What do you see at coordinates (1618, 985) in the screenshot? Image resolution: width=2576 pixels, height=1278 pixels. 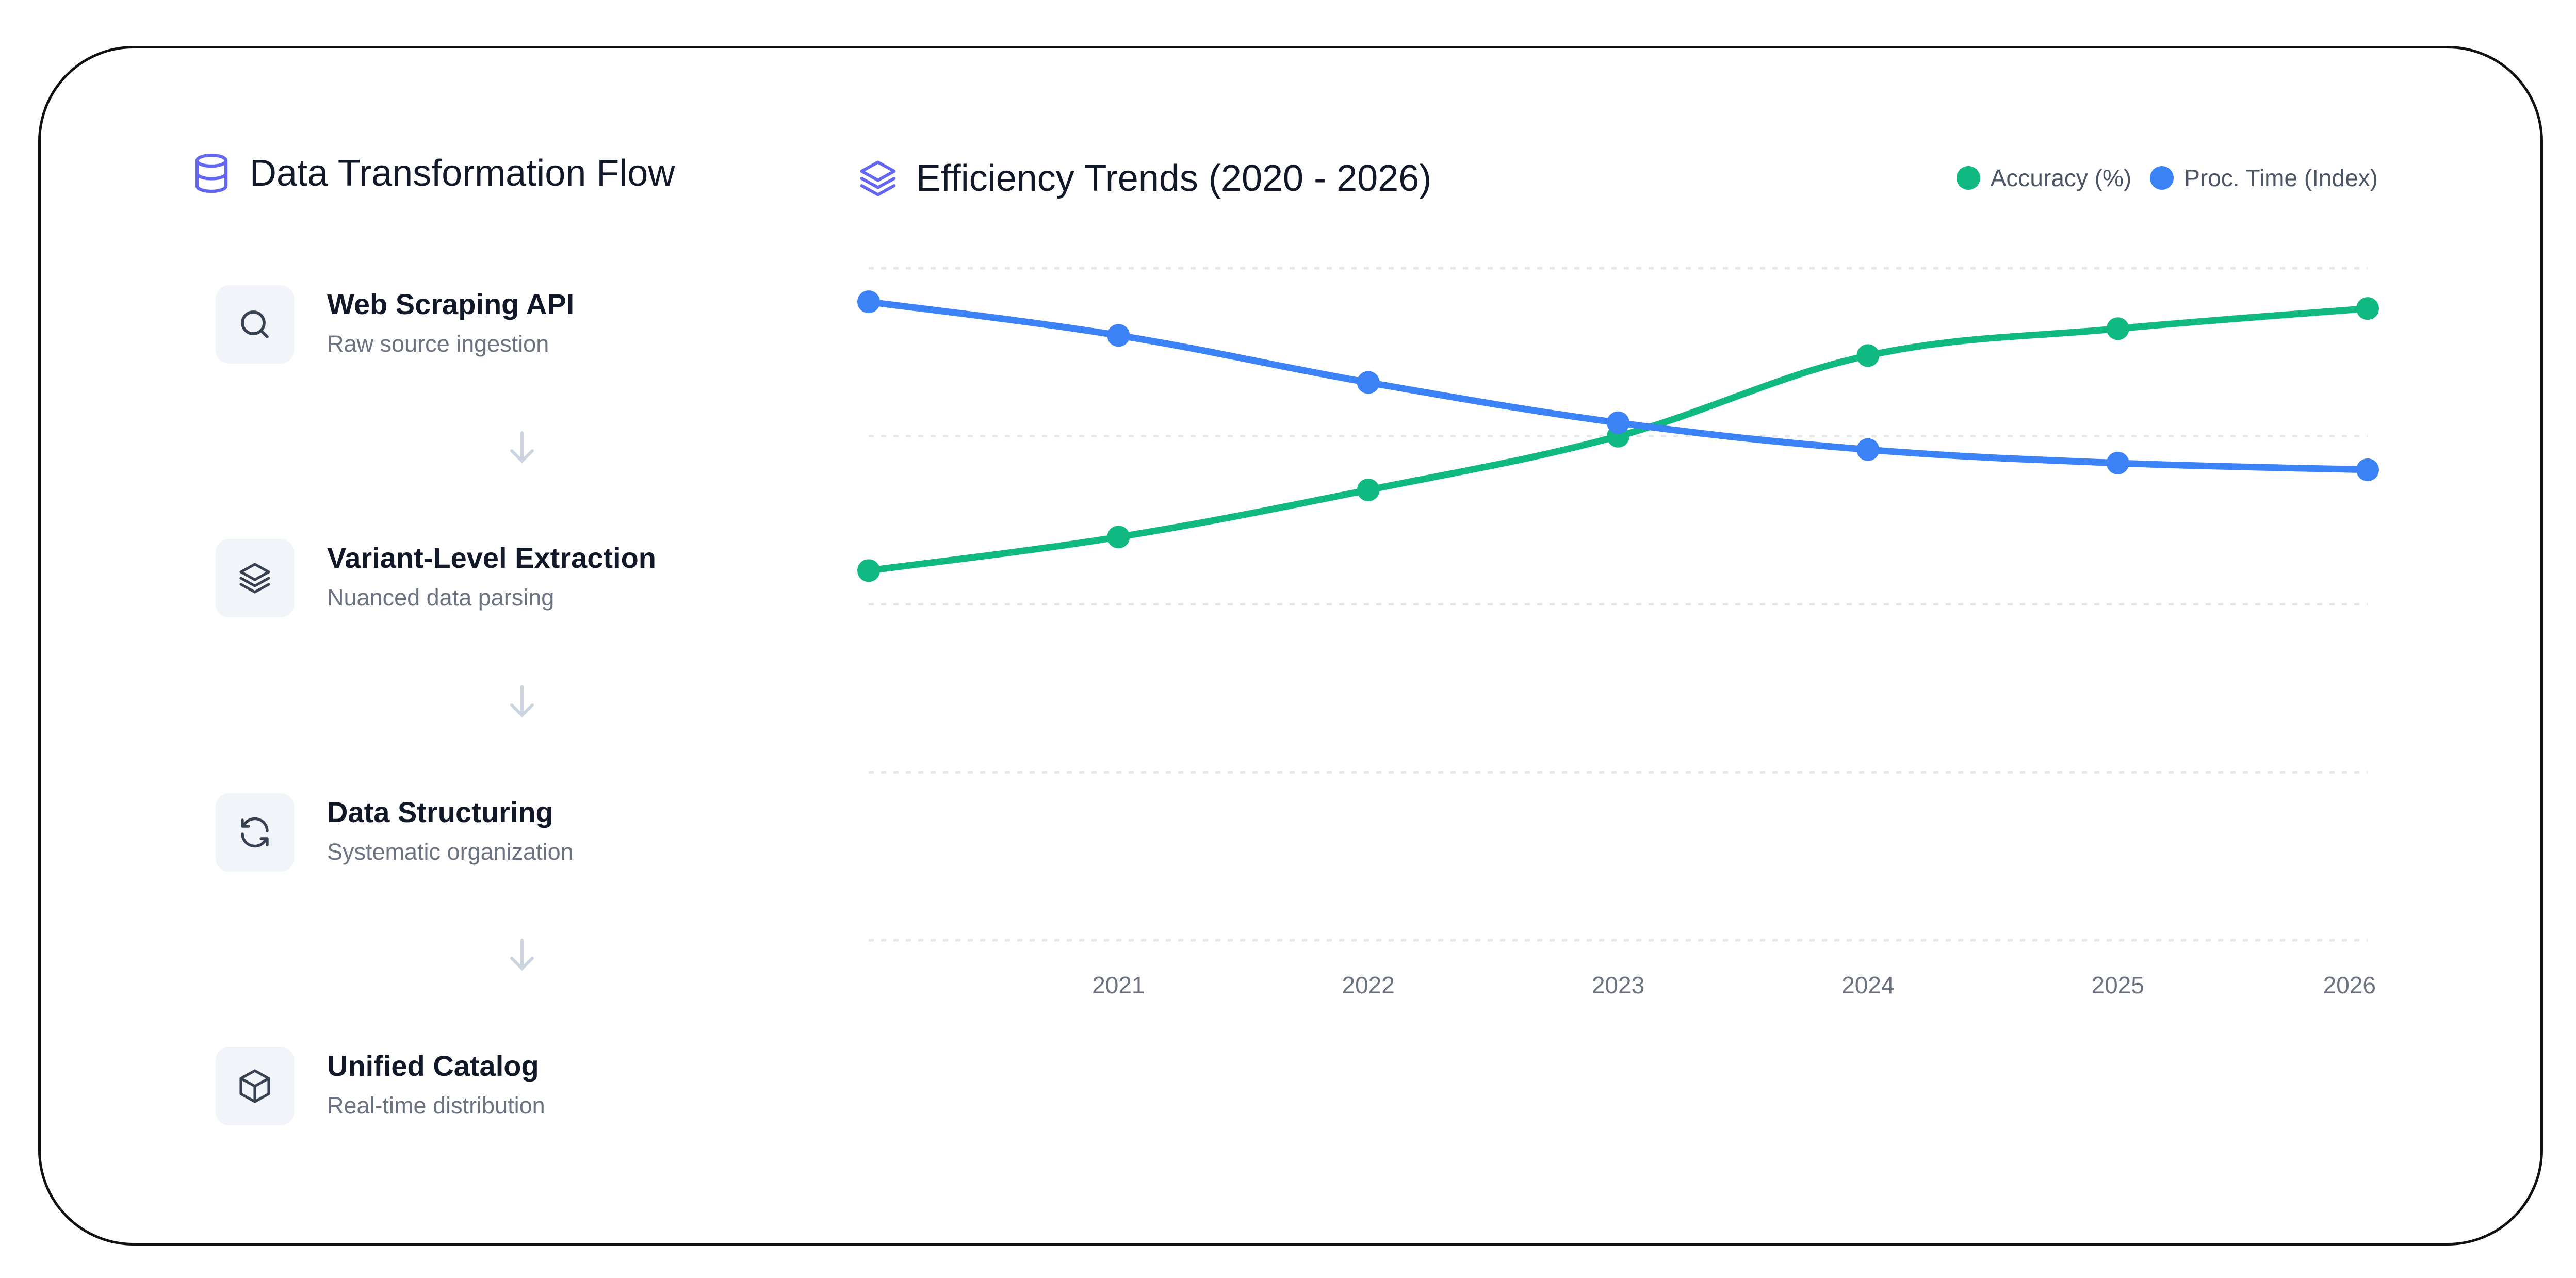 I see `x-tick-label: 2023` at bounding box center [1618, 985].